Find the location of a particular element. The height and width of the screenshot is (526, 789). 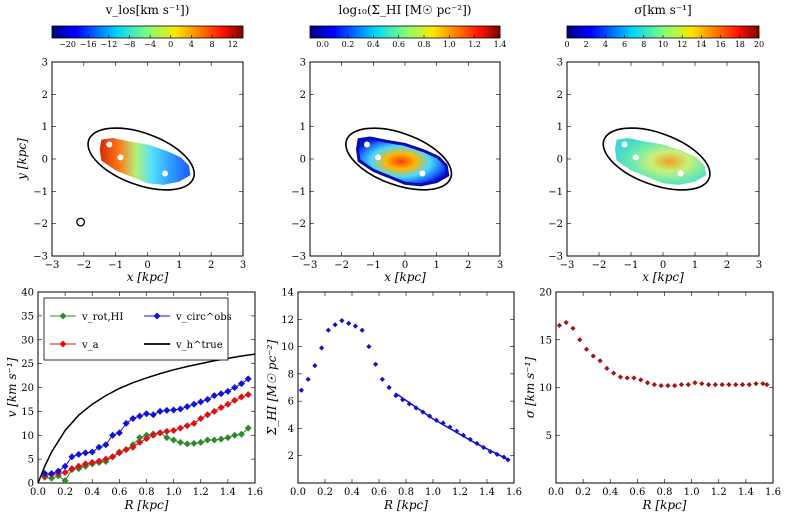

x-tick-label: 2 is located at coordinates (468, 265).